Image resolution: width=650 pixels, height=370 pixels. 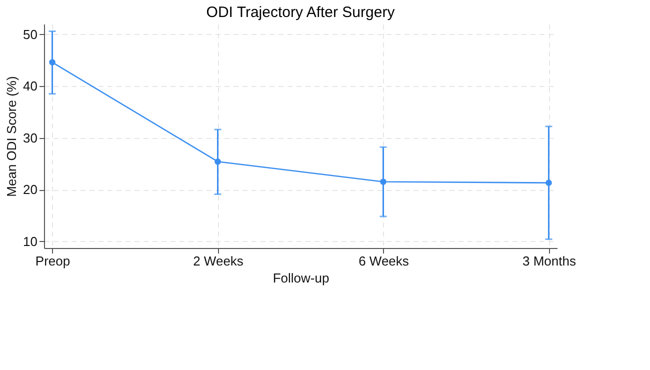 What do you see at coordinates (549, 261) in the screenshot?
I see `x-tick-label: 3 Months` at bounding box center [549, 261].